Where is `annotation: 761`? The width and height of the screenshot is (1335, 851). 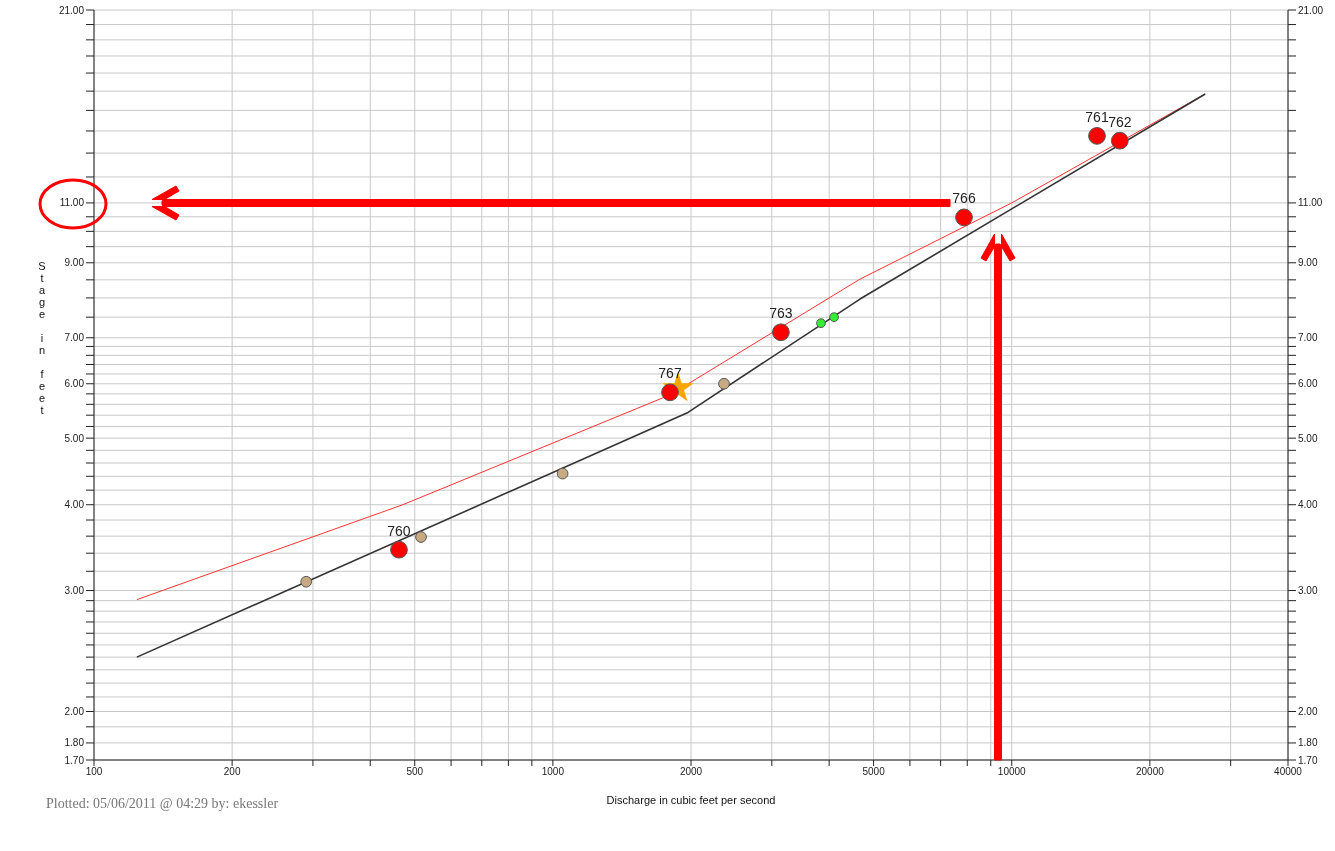 annotation: 761 is located at coordinates (1097, 116).